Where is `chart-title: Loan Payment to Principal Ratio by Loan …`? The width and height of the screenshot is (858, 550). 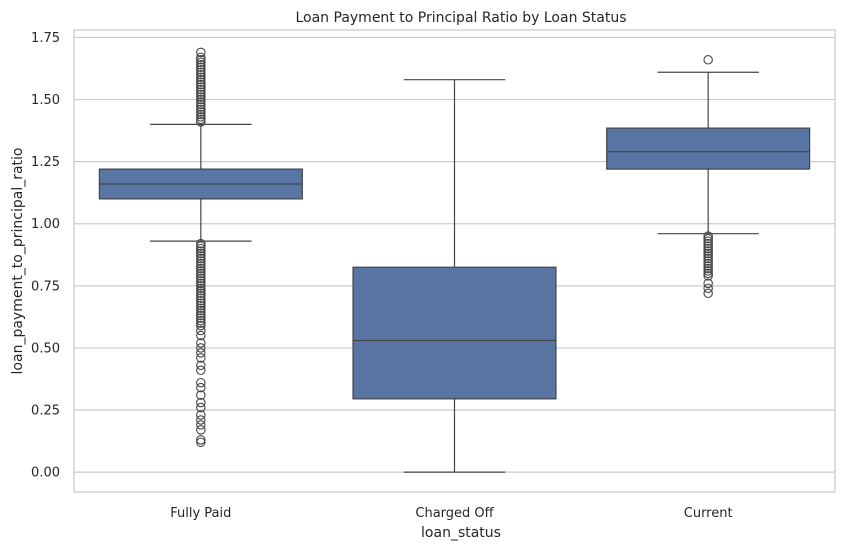 chart-title: Loan Payment to Principal Ratio by Loan … is located at coordinates (460, 18).